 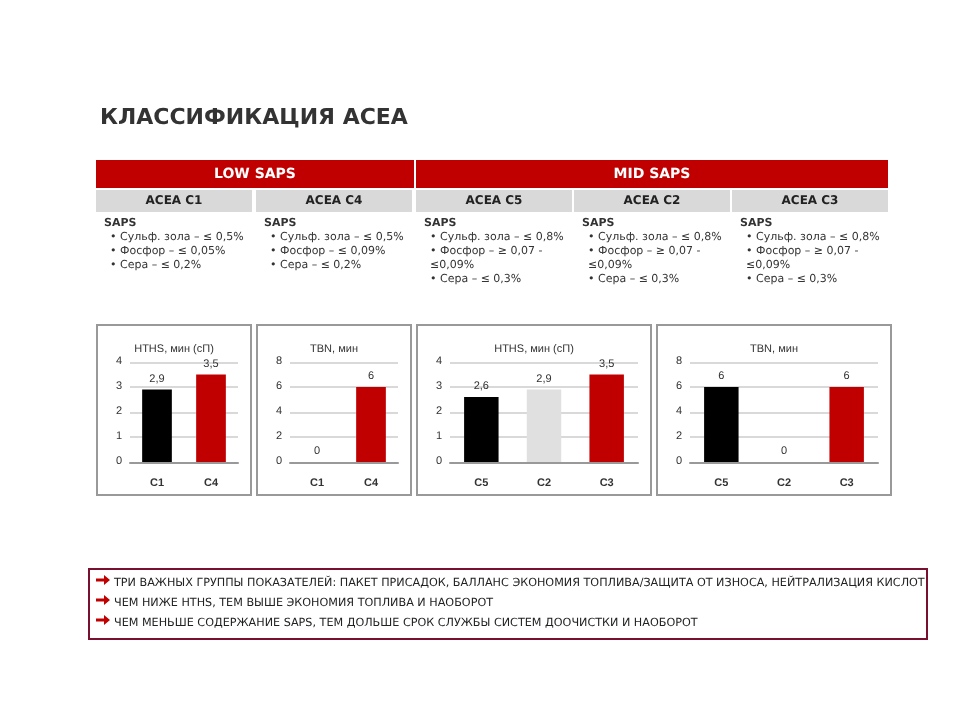 What do you see at coordinates (254, 117) in the screenshot?
I see `text: КЛАССИФИКАЦИЯ ACEA` at bounding box center [254, 117].